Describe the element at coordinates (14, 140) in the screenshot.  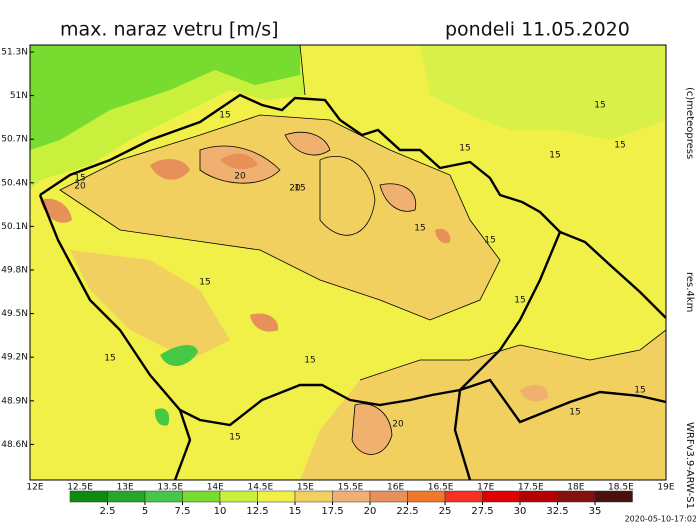
I see `lat-label: 50.7N` at that location.